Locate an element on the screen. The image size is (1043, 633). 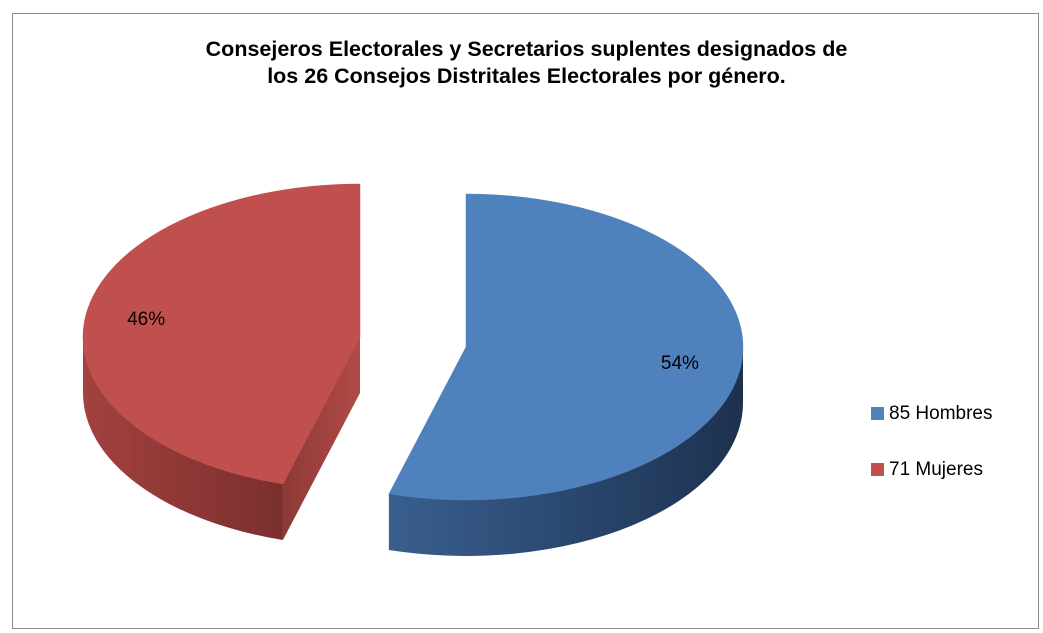
legend-label-hombres: 85 Hombres is located at coordinates (941, 413).